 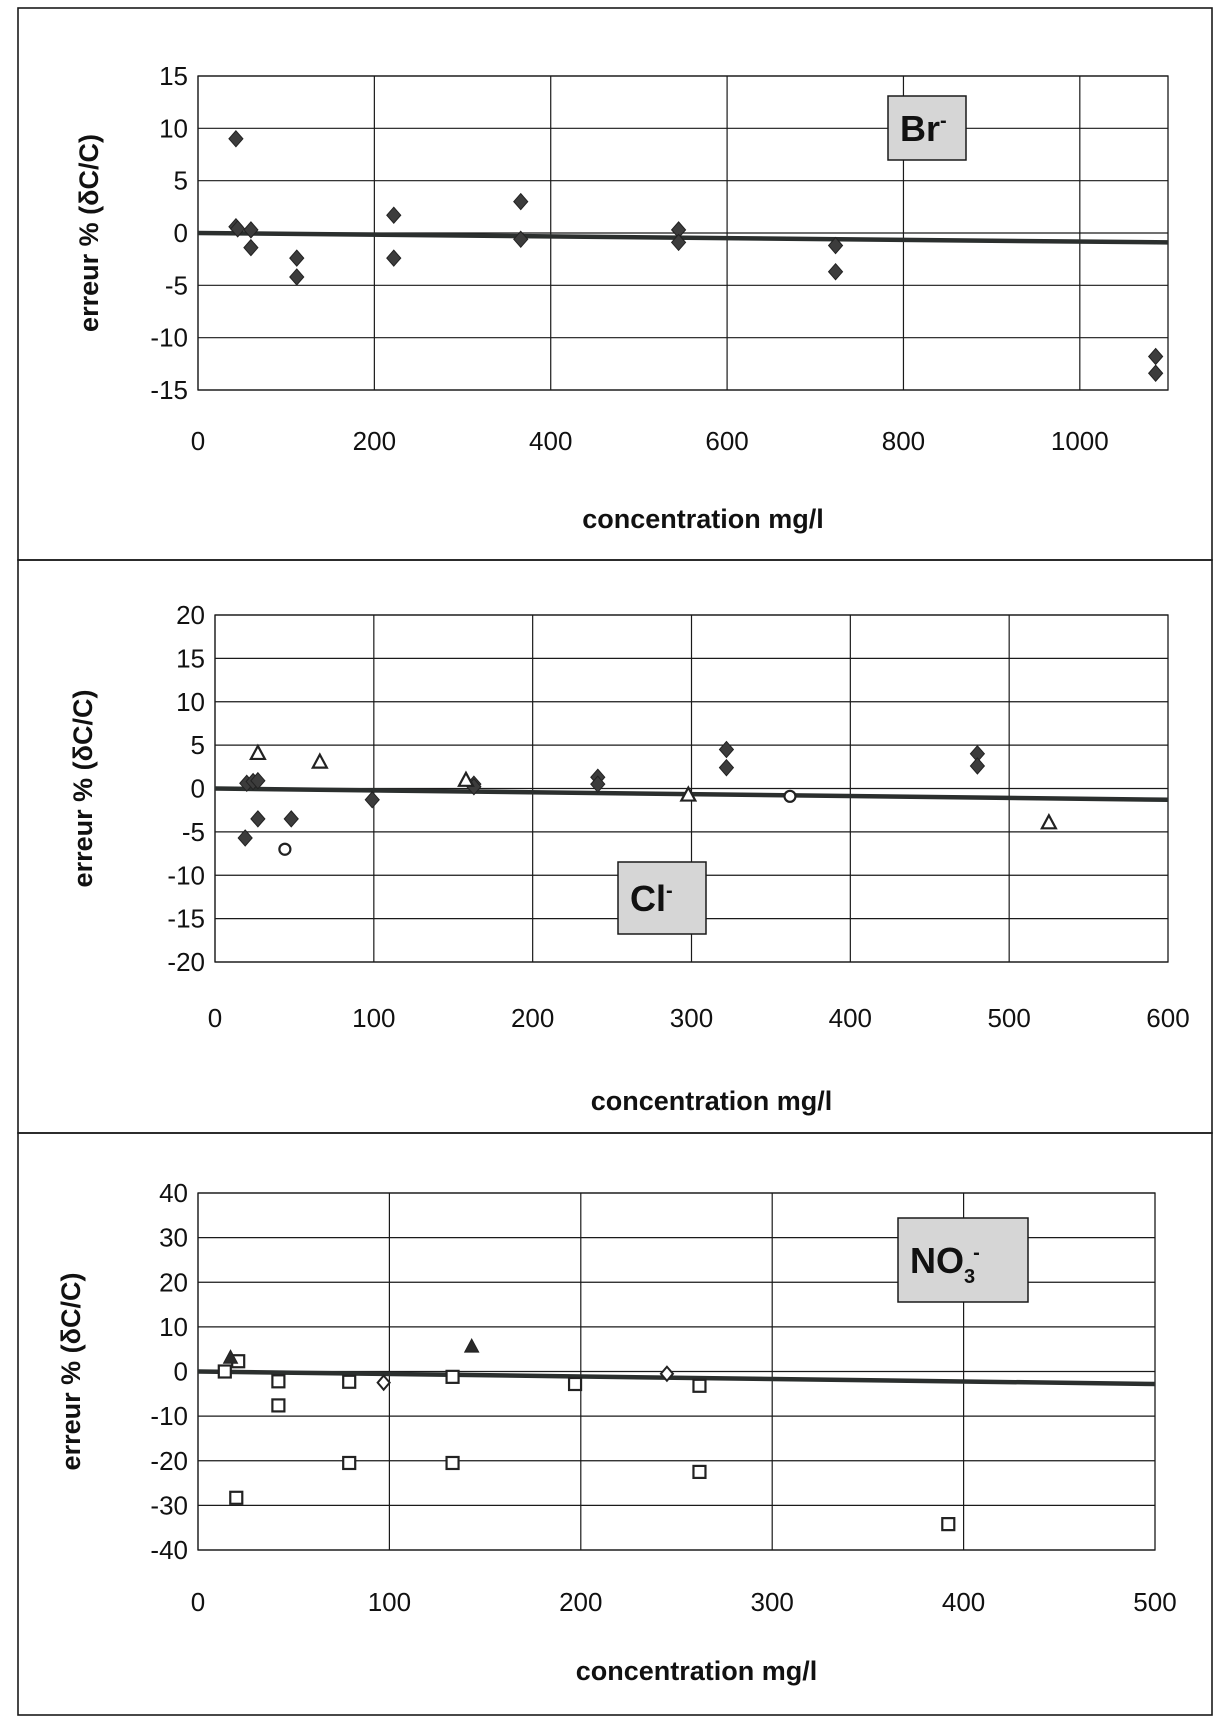 What do you see at coordinates (173, 1193) in the screenshot?
I see `y-tick-label: 40` at bounding box center [173, 1193].